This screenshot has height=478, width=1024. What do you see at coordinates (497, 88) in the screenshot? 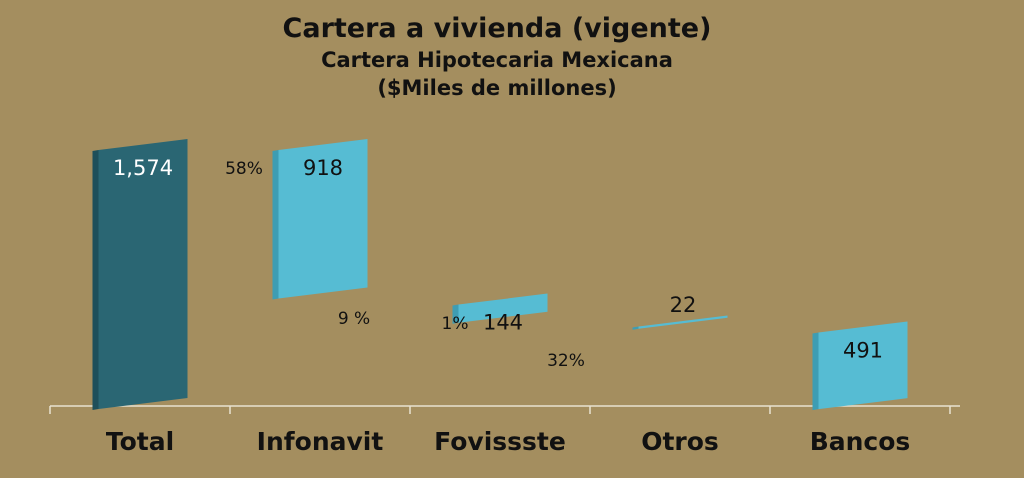
I see `chart-unit-label: ($Miles de millones)` at bounding box center [497, 88].